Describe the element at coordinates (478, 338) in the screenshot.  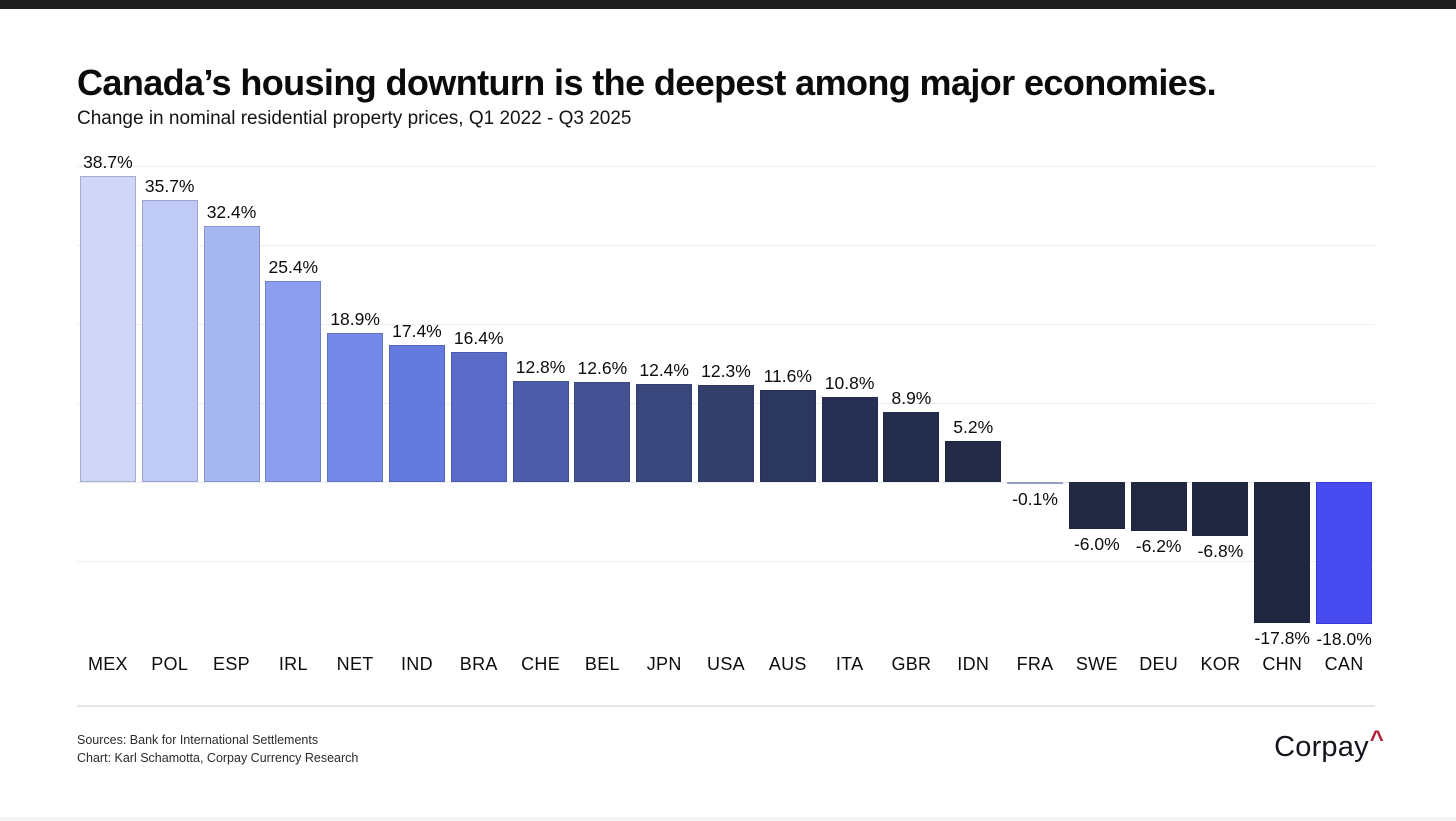
I see `value-label-bra: 16.4%` at that location.